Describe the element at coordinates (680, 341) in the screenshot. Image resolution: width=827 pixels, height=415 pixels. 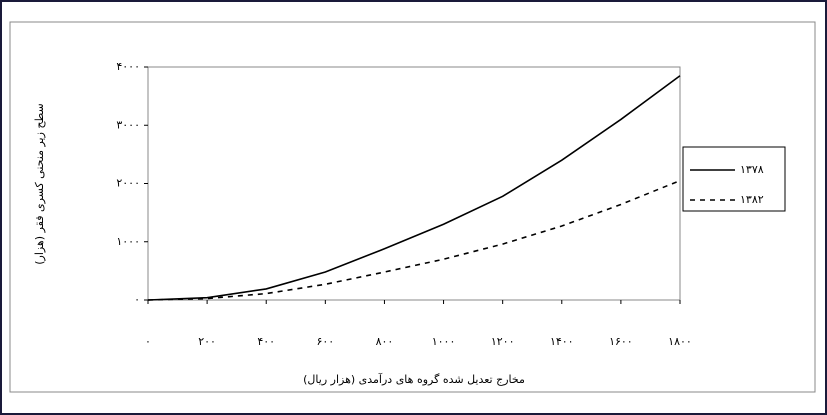
I see `x-tick-label: ۱۸۰۰` at that location.